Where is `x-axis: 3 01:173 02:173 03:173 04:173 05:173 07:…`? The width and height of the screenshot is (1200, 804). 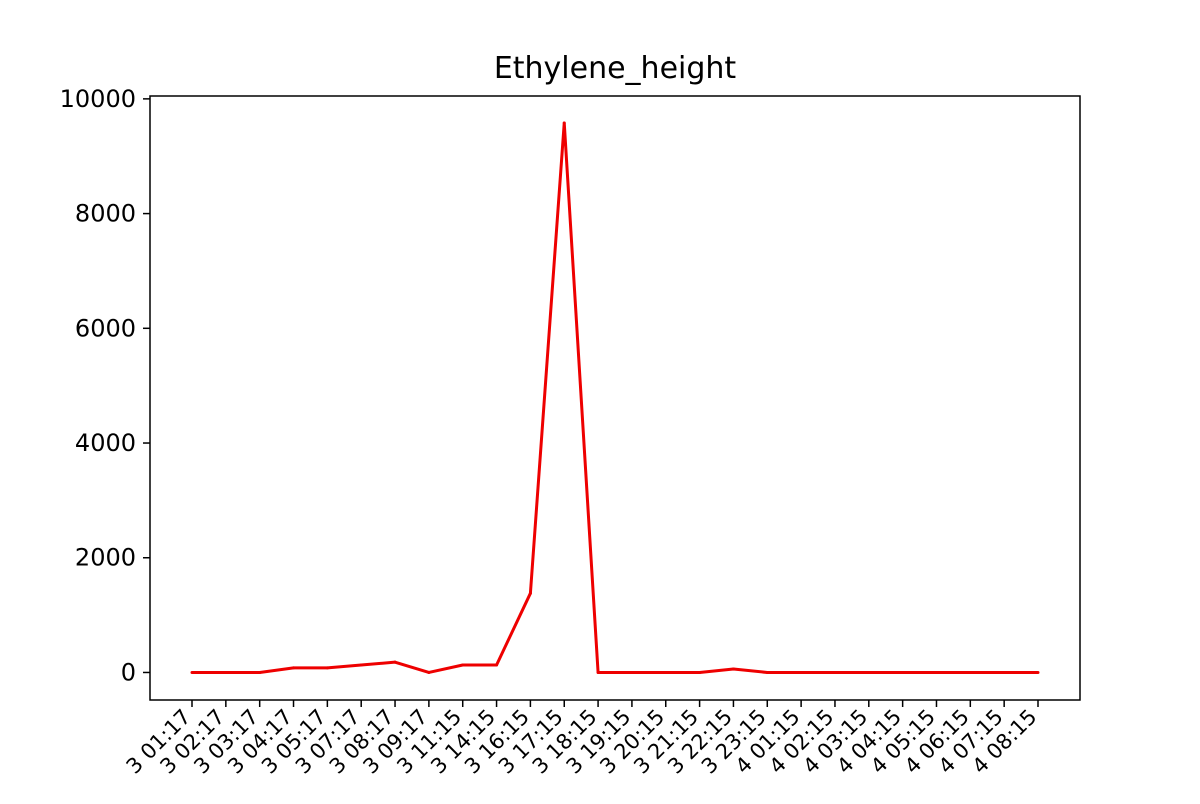
x-axis: 3 01:173 02:173 03:173 04:173 05:173 07:… is located at coordinates (582, 739).